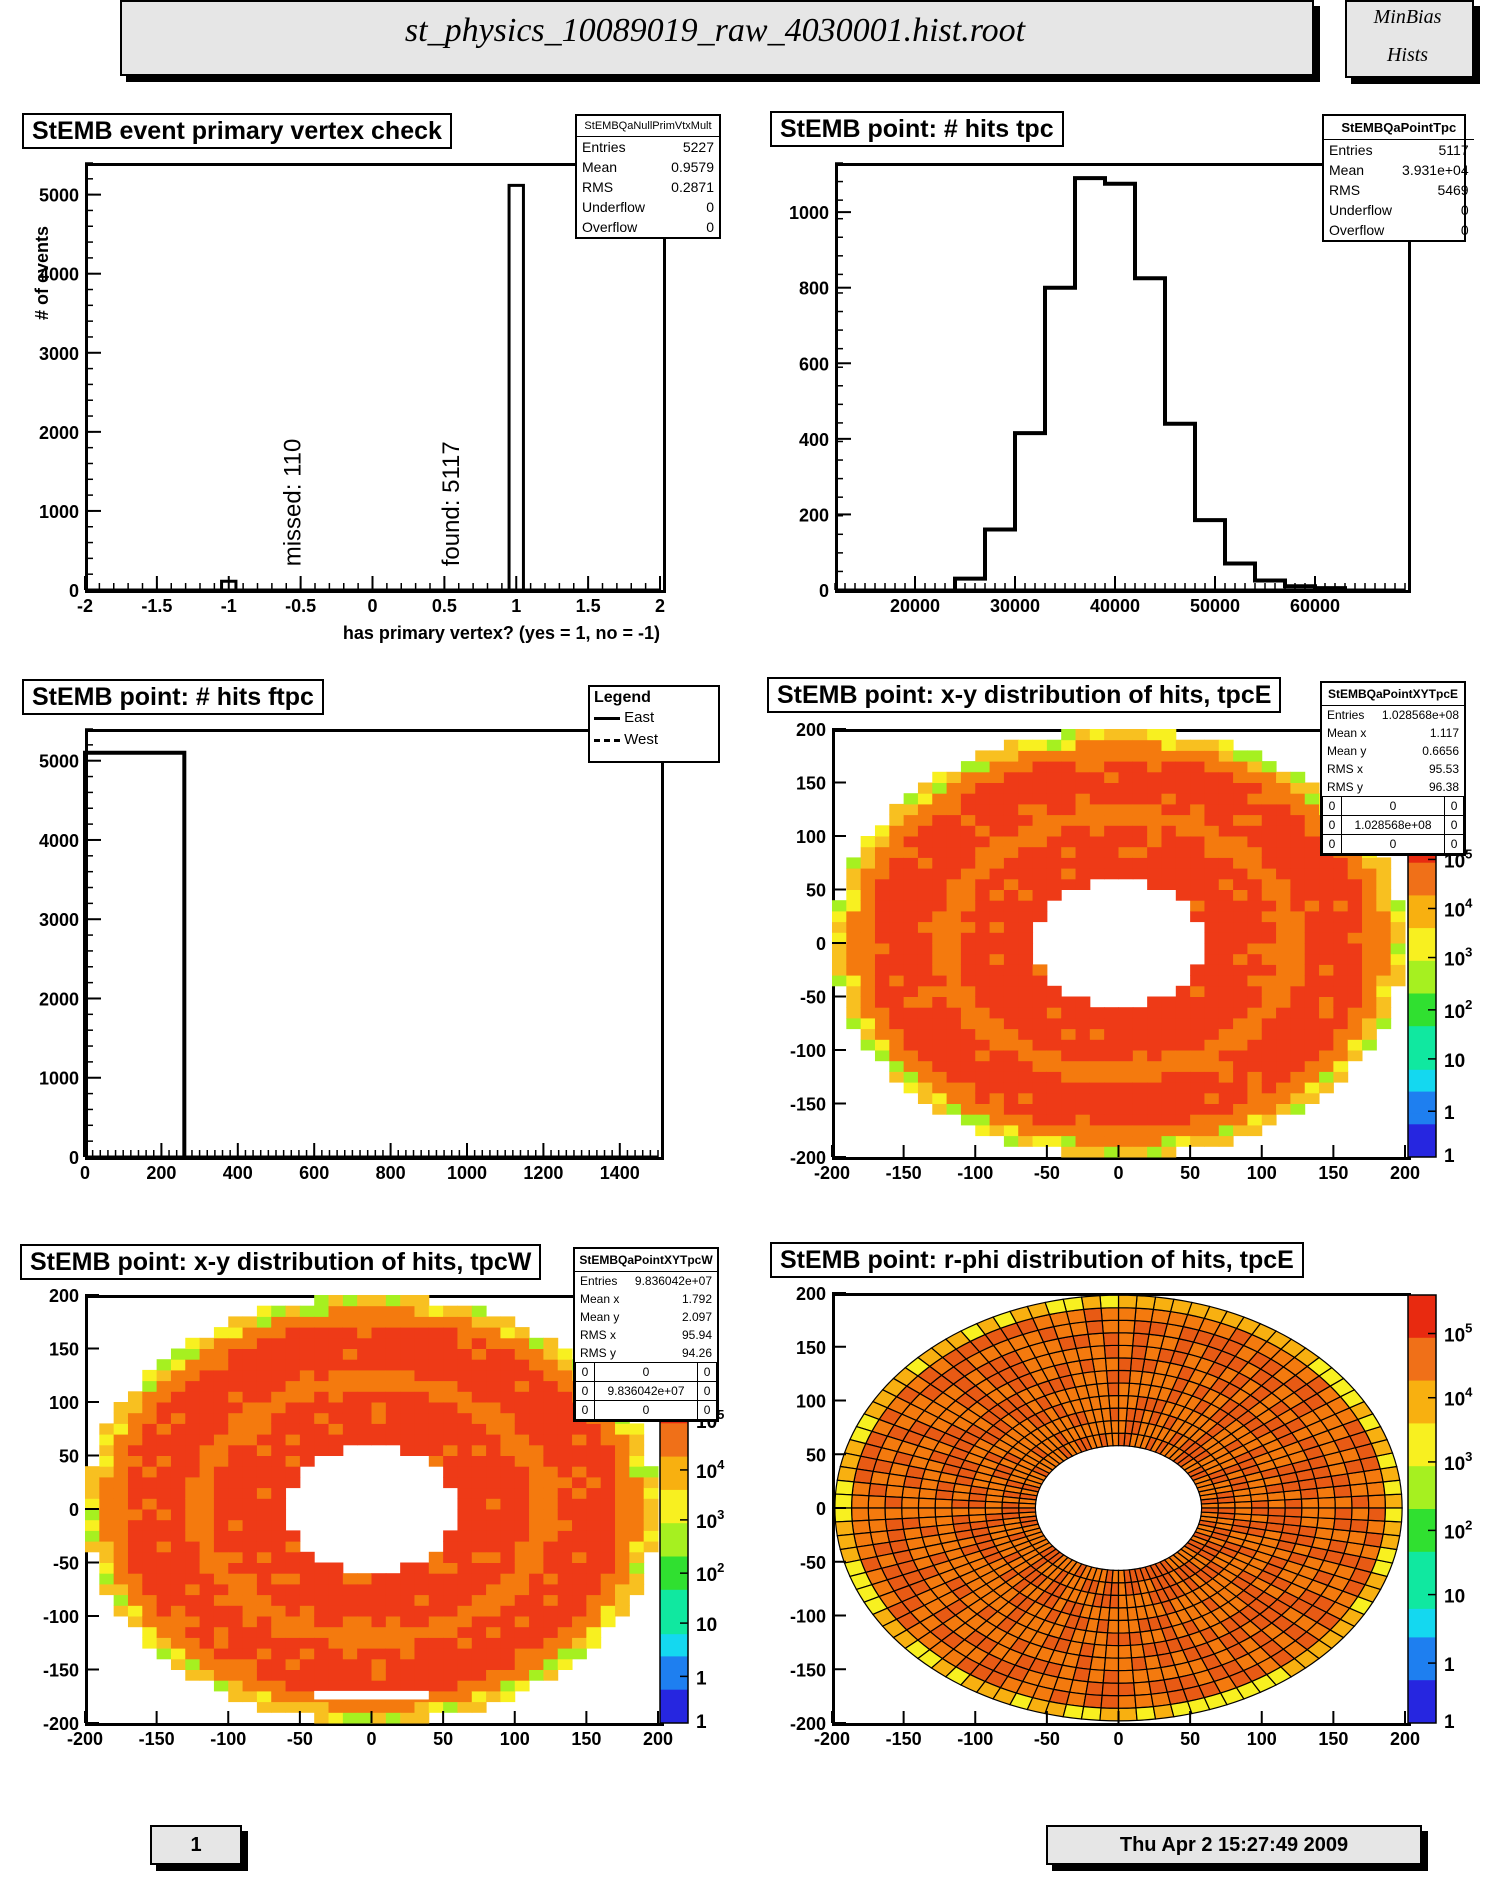 Image resolution: width=1497 pixels, height=1888 pixels. What do you see at coordinates (622, 697) in the screenshot?
I see `legend-title: Legend` at bounding box center [622, 697].